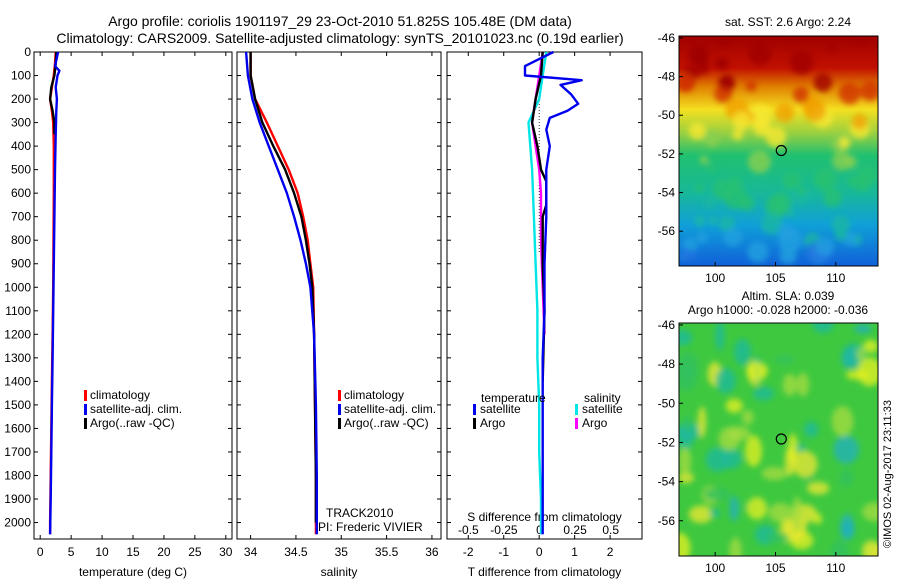  What do you see at coordinates (102, 552) in the screenshot?
I see `x-tick-label: 10` at bounding box center [102, 552].